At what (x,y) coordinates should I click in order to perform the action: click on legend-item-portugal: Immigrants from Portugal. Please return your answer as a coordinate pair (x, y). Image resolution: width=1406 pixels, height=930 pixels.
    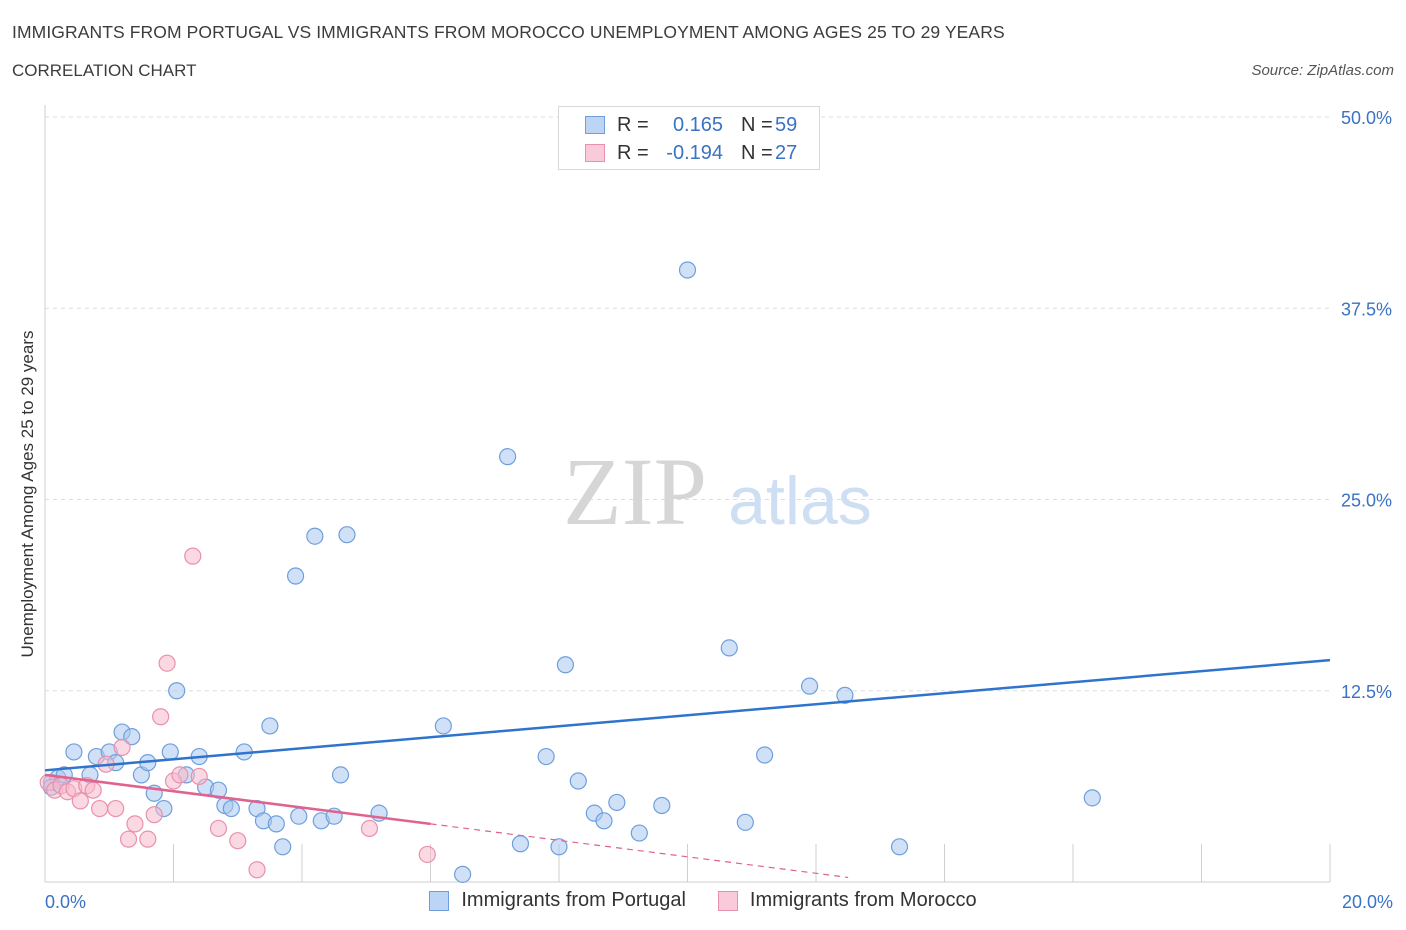
    Looking at the image, I should click on (557, 900).